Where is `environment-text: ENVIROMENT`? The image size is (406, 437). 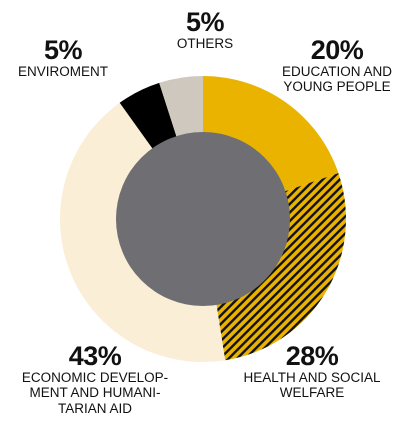
environment-text: ENVIROMENT is located at coordinates (62, 72).